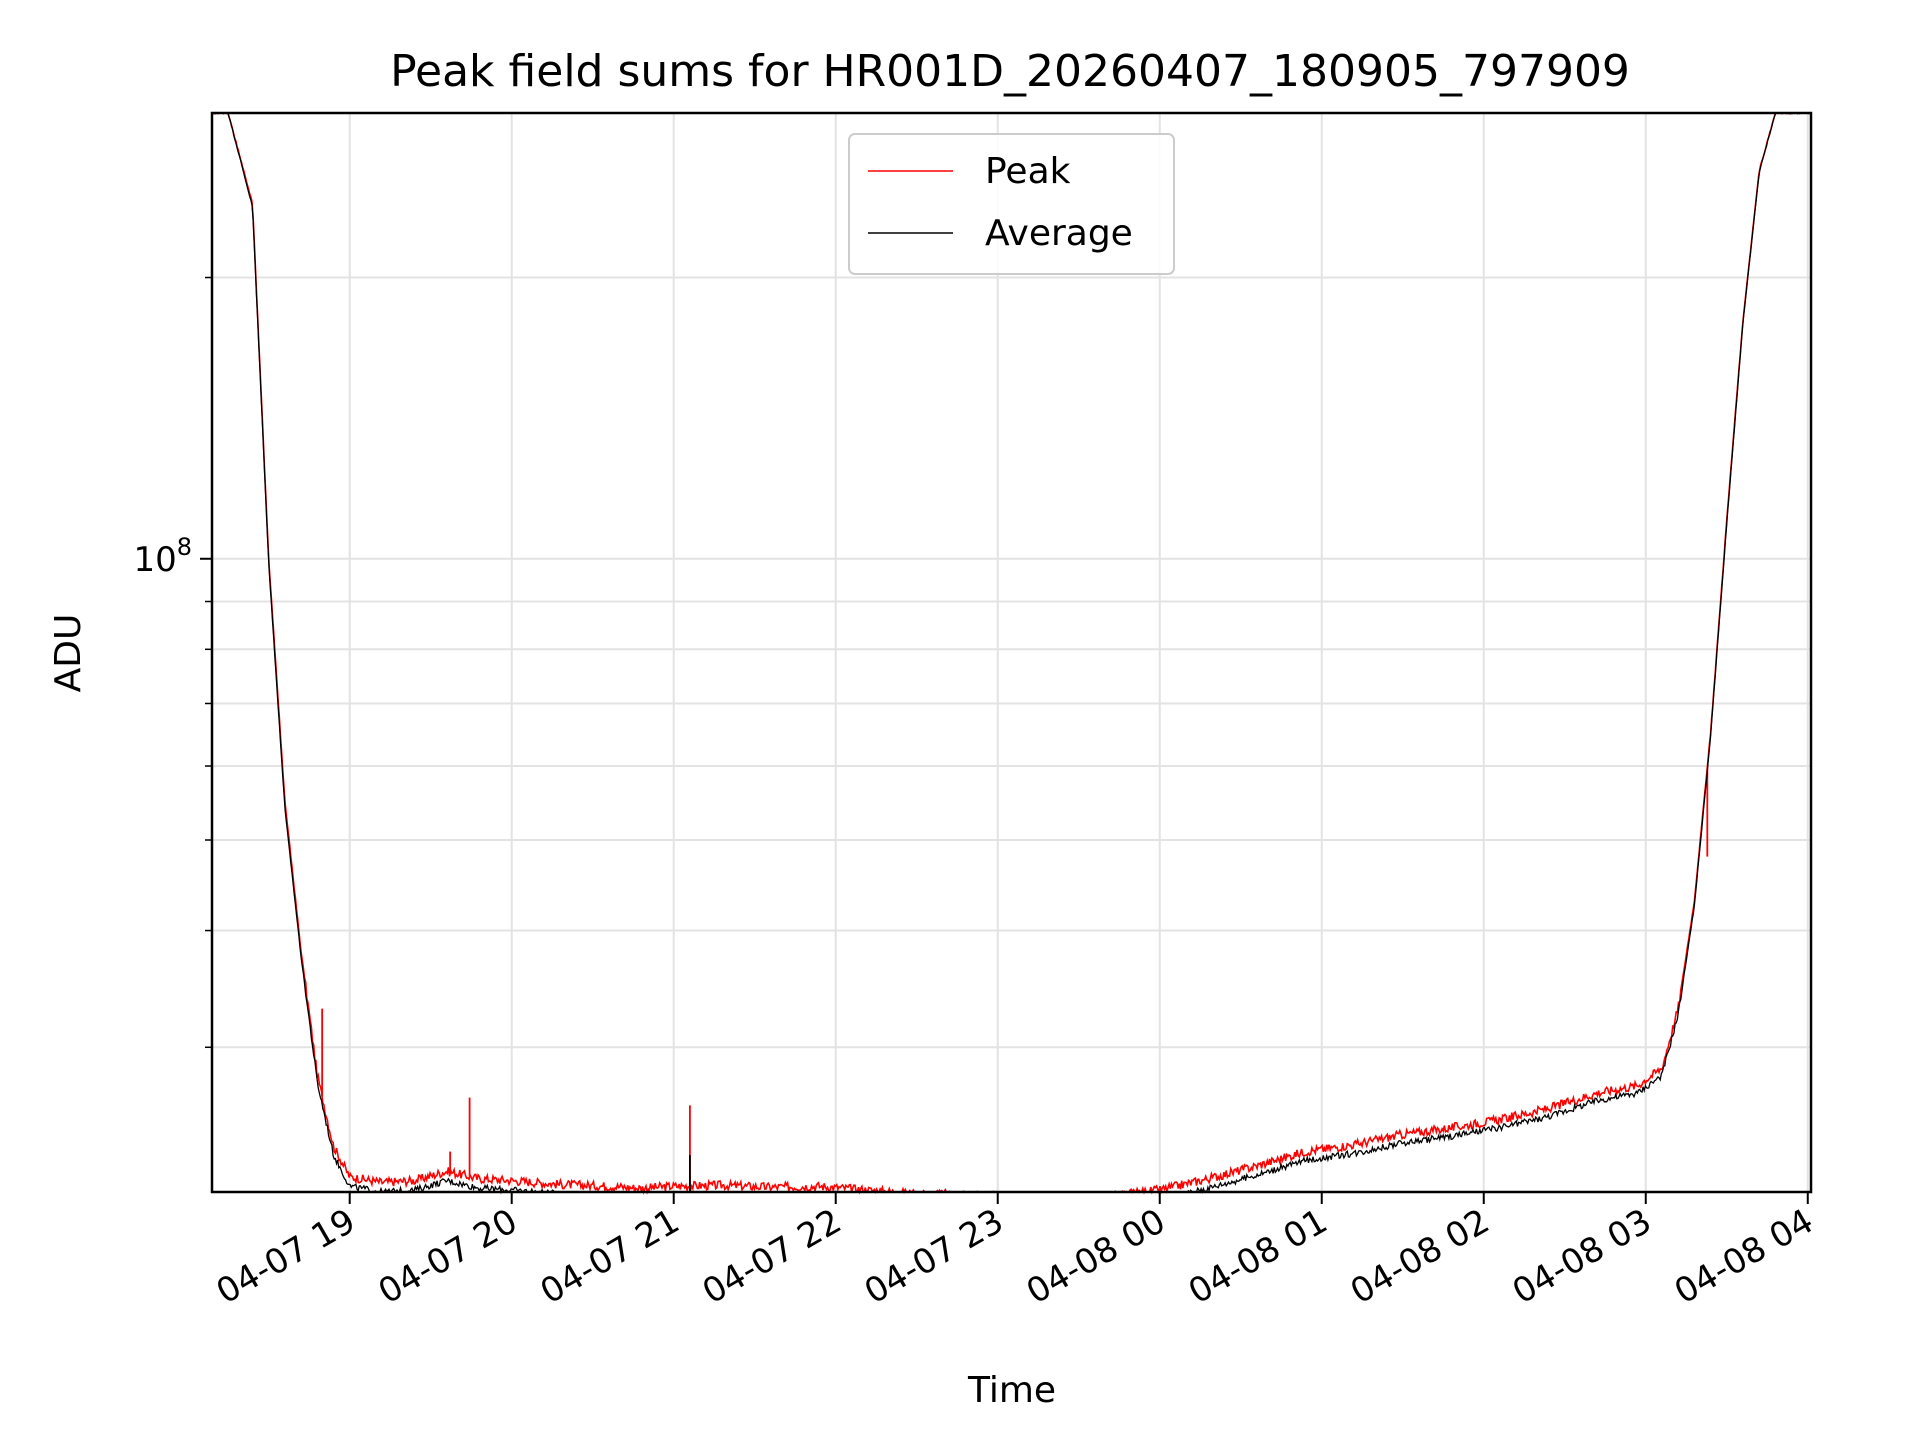 The height and width of the screenshot is (1440, 1920). What do you see at coordinates (1028, 171) in the screenshot?
I see `legend-label-peak: Peak` at bounding box center [1028, 171].